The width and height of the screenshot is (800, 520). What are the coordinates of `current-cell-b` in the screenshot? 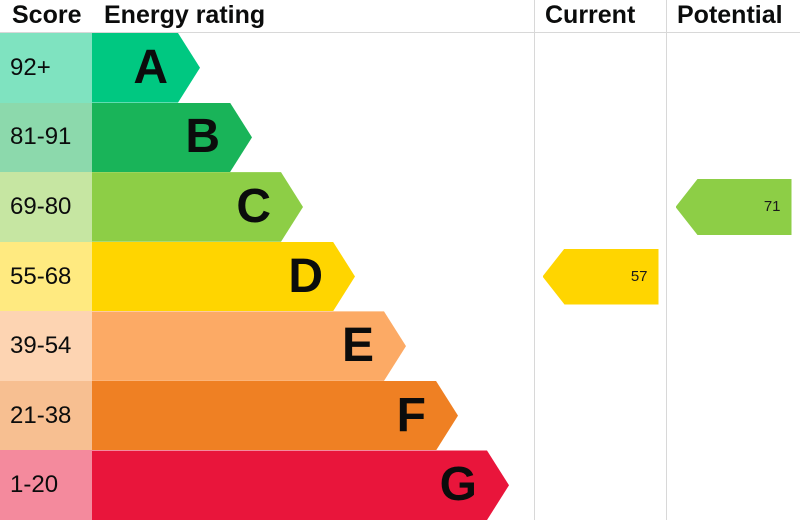 It's located at (600, 137).